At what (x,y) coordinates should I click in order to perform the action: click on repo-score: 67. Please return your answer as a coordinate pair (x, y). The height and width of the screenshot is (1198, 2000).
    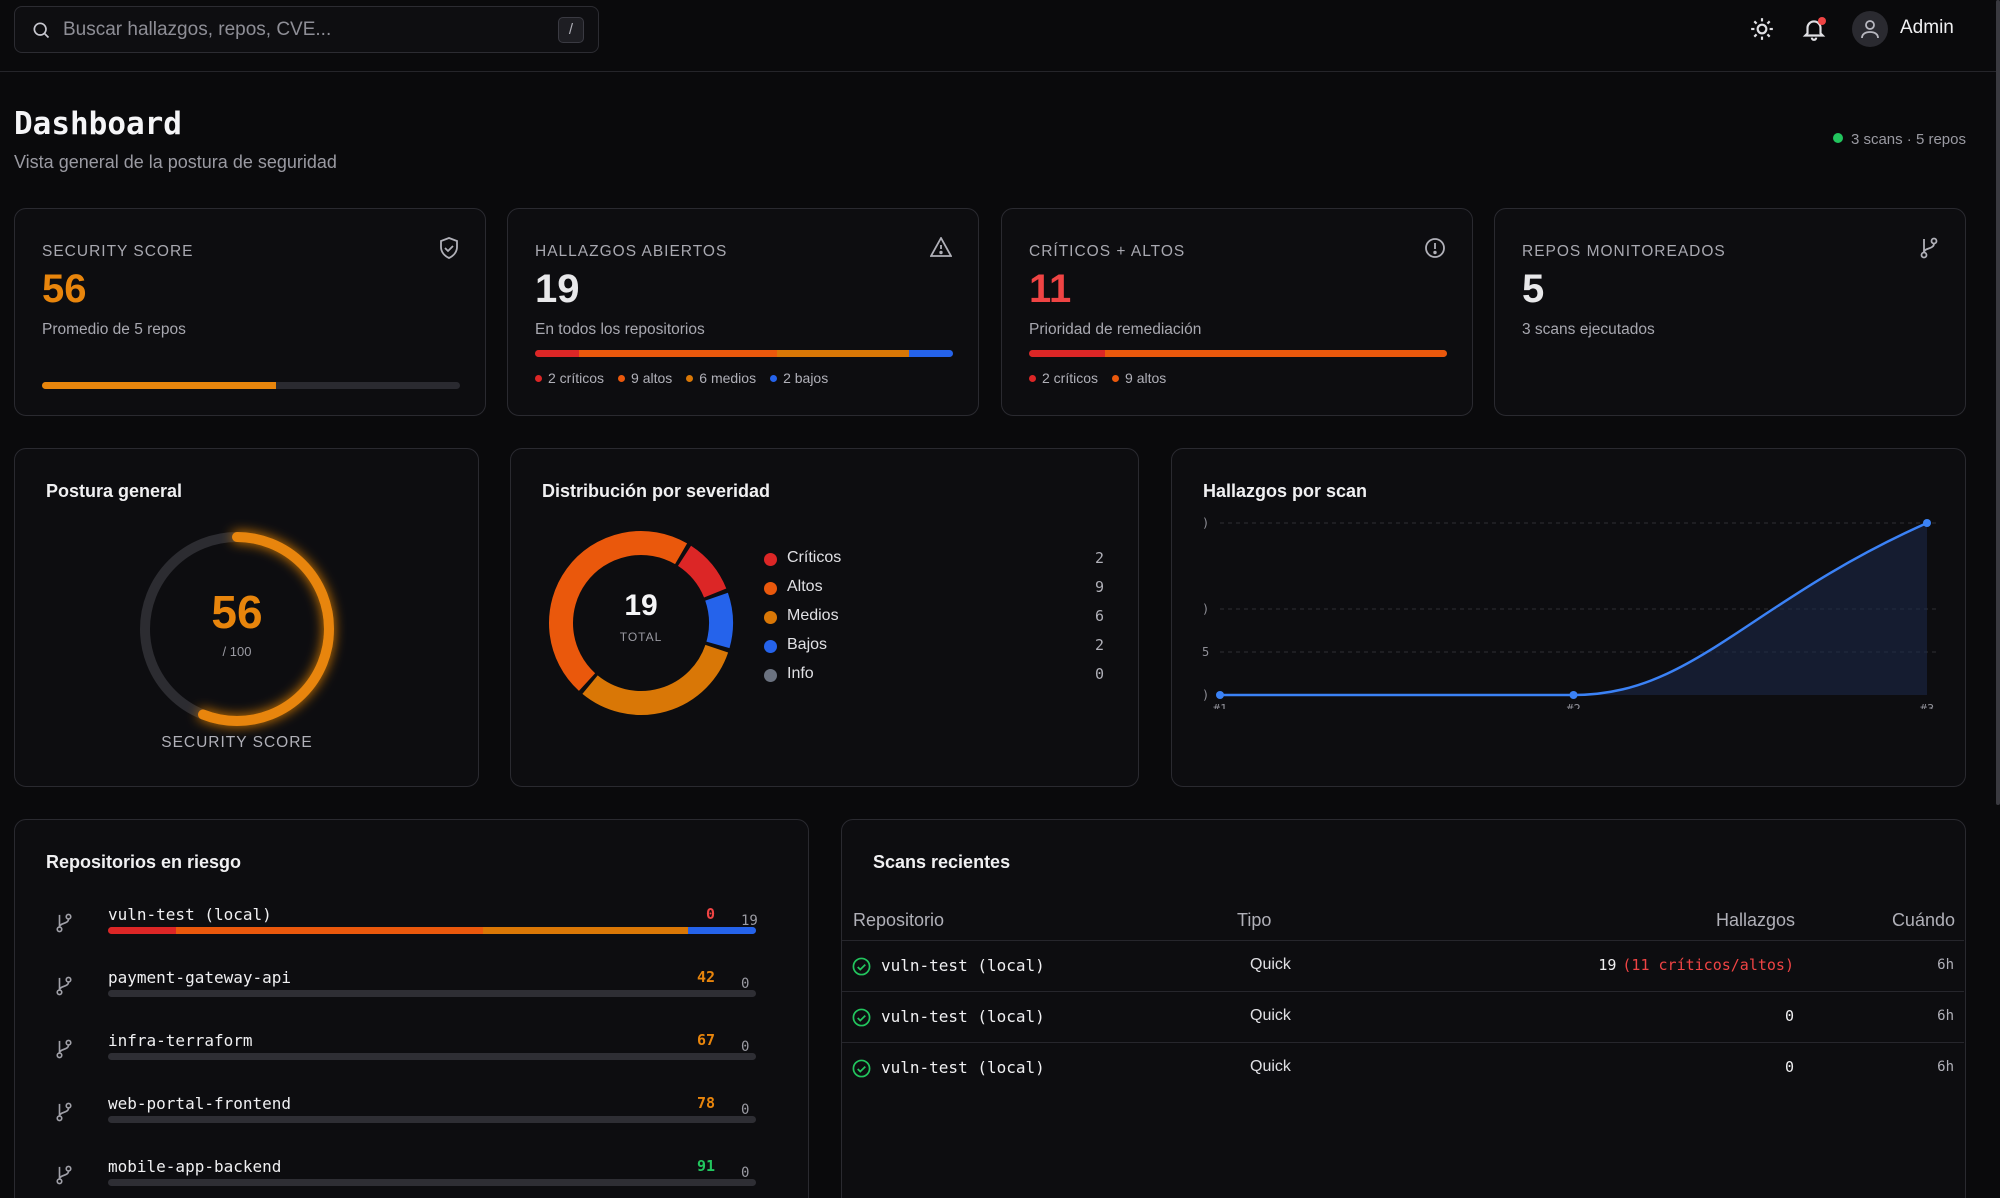
    Looking at the image, I should click on (706, 1040).